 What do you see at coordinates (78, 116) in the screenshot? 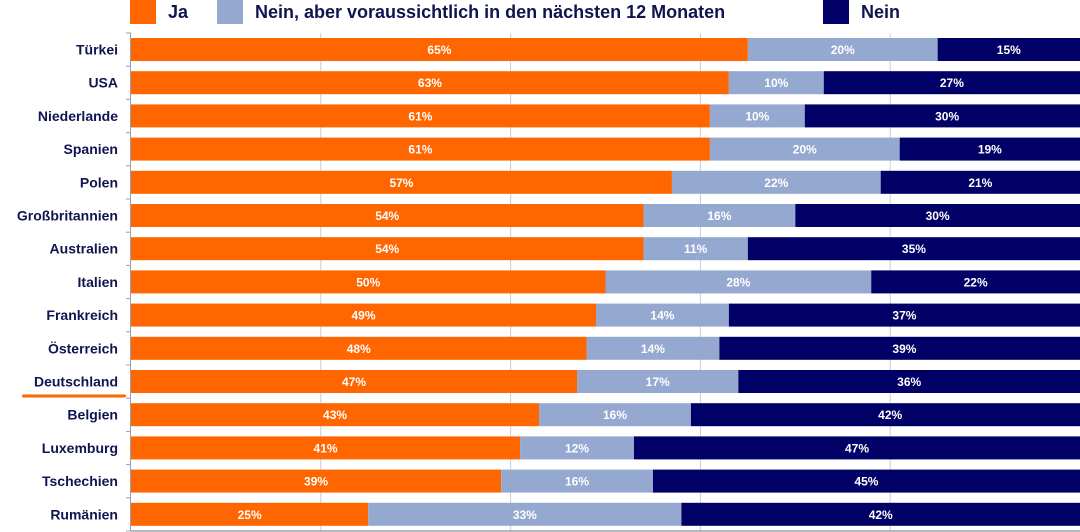
I see `category-label: Niederlande` at bounding box center [78, 116].